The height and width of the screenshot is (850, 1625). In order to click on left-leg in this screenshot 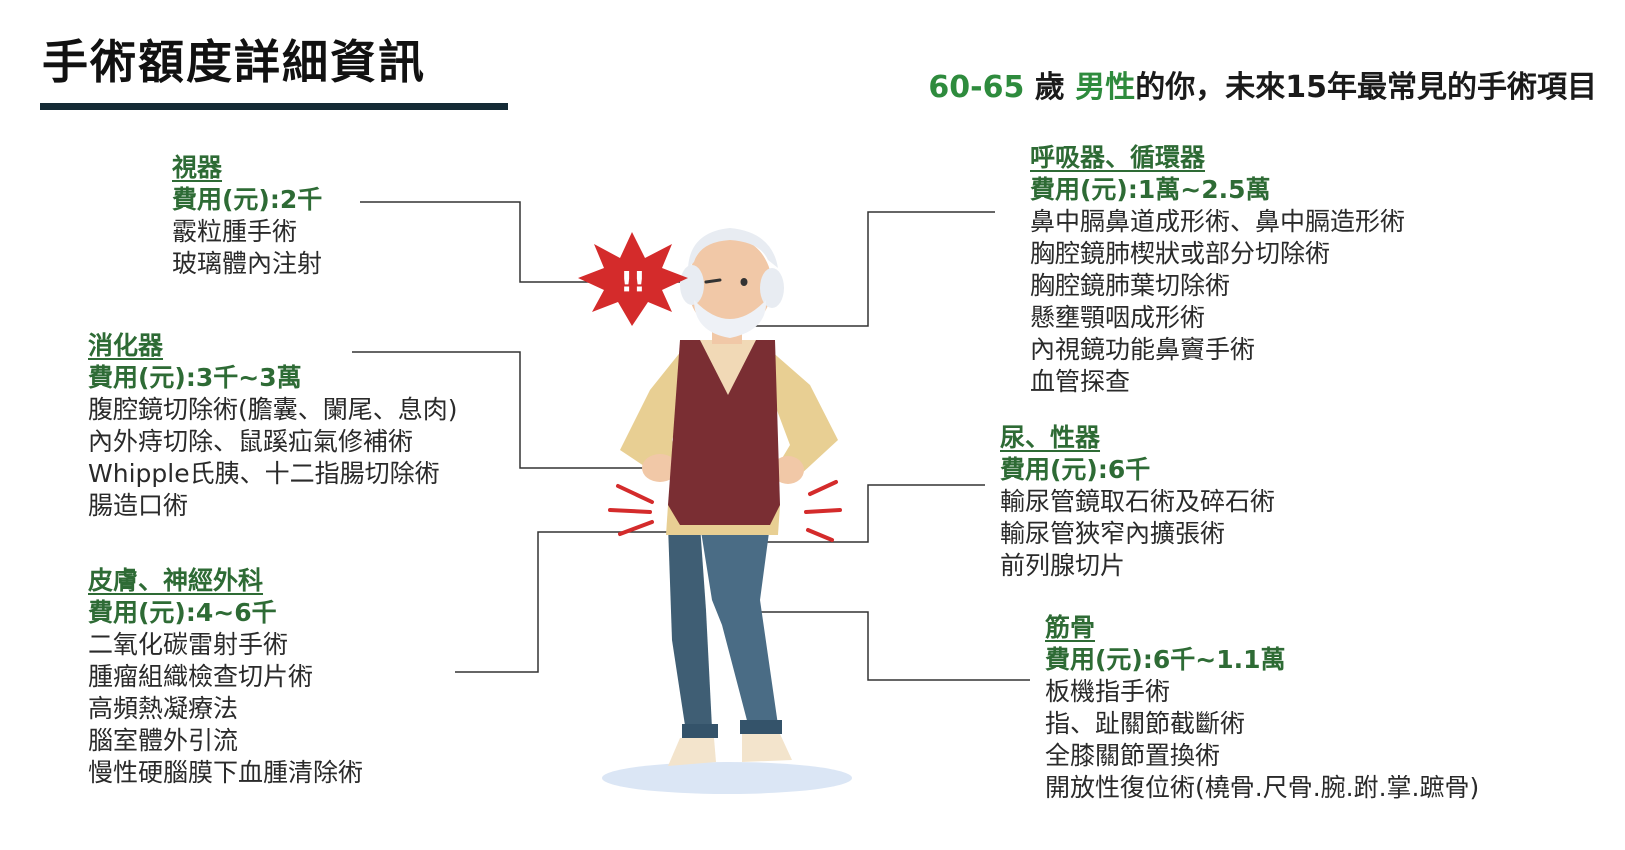, I will do `click(690, 628)`.